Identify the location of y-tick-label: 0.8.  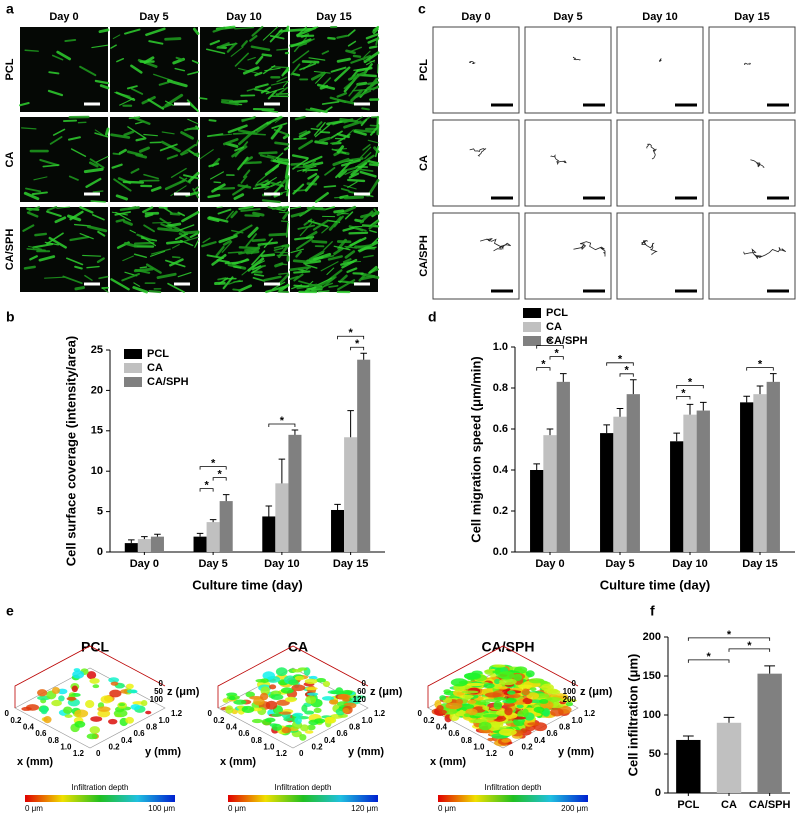
(565, 726).